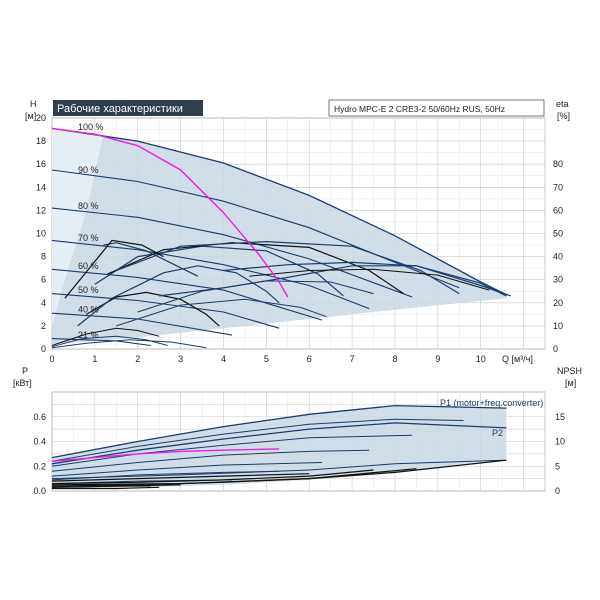  I want to click on bottom-y-tick-label: 0.0, so click(39, 491).